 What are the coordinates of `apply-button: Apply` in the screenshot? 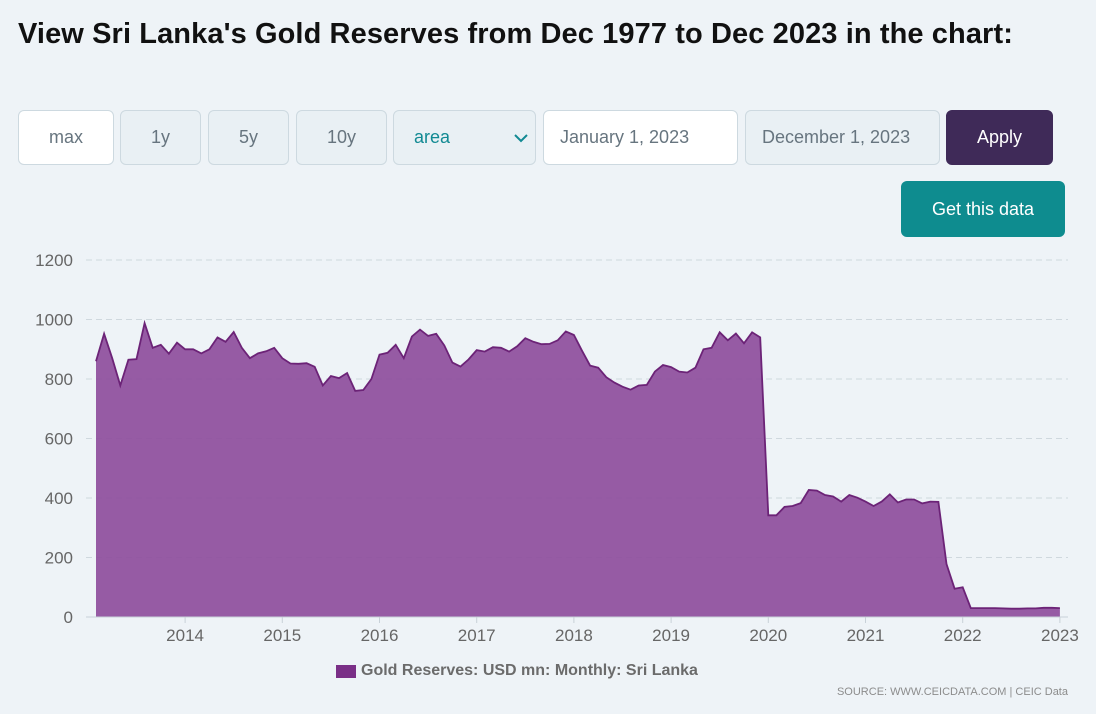 It's located at (999, 137).